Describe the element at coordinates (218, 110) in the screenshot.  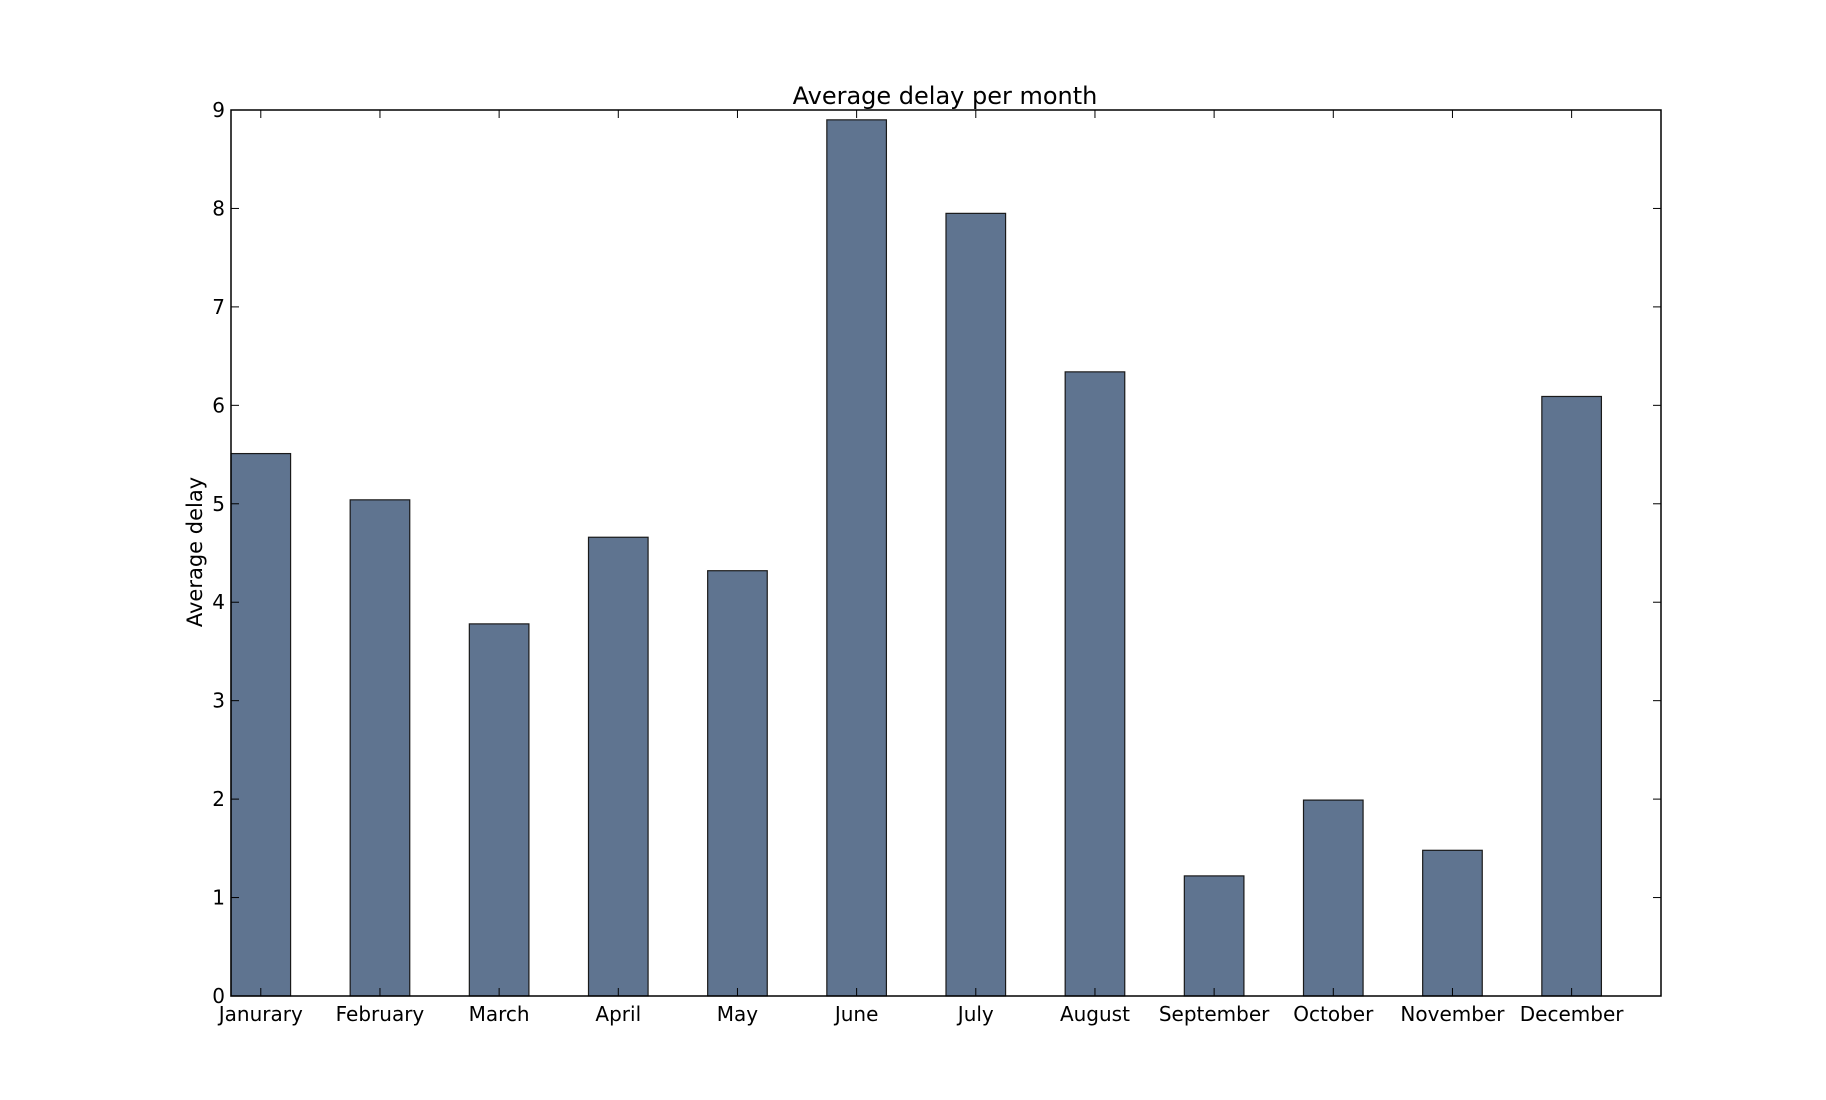
I see `y-tick-label: 9` at that location.